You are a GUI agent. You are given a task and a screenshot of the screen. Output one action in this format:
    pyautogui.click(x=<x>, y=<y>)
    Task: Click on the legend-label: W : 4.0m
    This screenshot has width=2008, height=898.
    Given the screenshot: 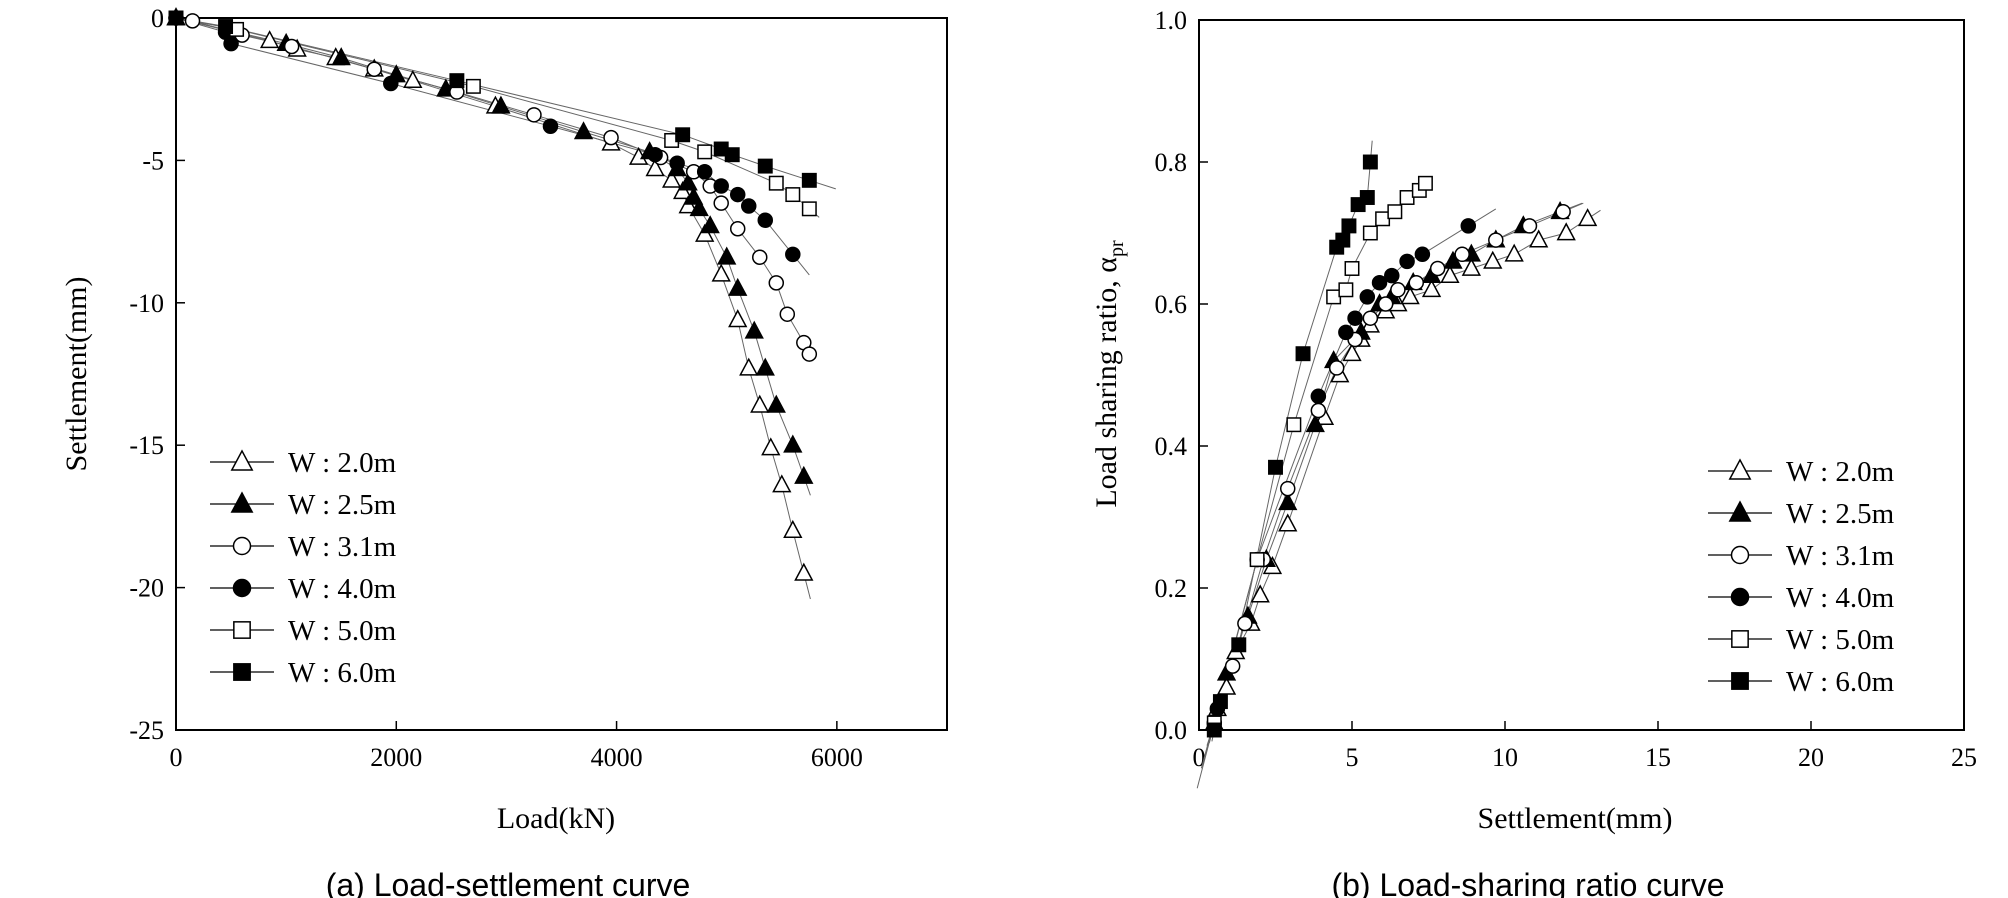 What is the action you would take?
    pyautogui.click(x=1840, y=598)
    